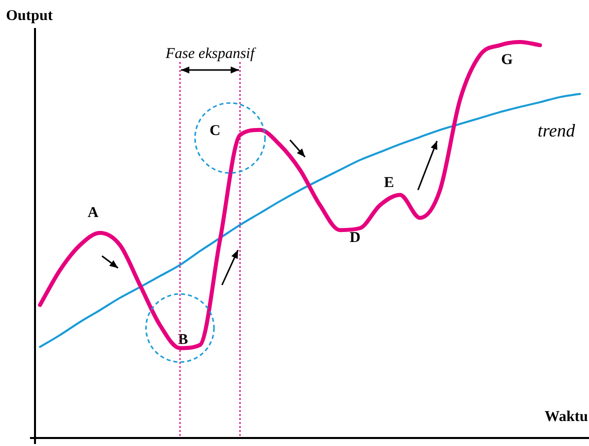  What do you see at coordinates (210, 54) in the screenshot?
I see `annotation: Fase ekspansif` at bounding box center [210, 54].